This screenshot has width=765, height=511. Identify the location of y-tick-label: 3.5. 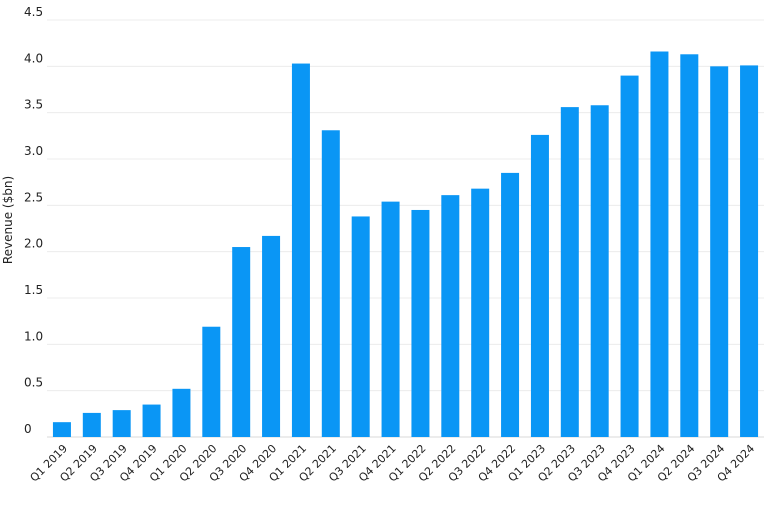
(33, 105).